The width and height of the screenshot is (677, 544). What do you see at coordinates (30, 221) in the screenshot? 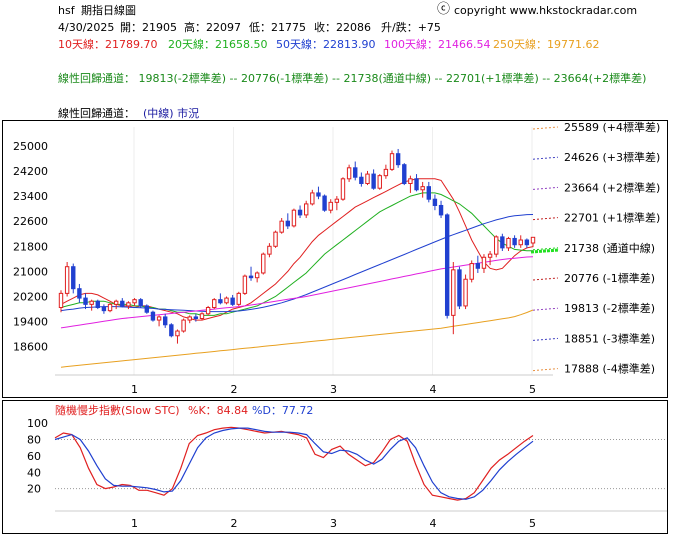
I see `y-tick-label: 22600` at bounding box center [30, 221].